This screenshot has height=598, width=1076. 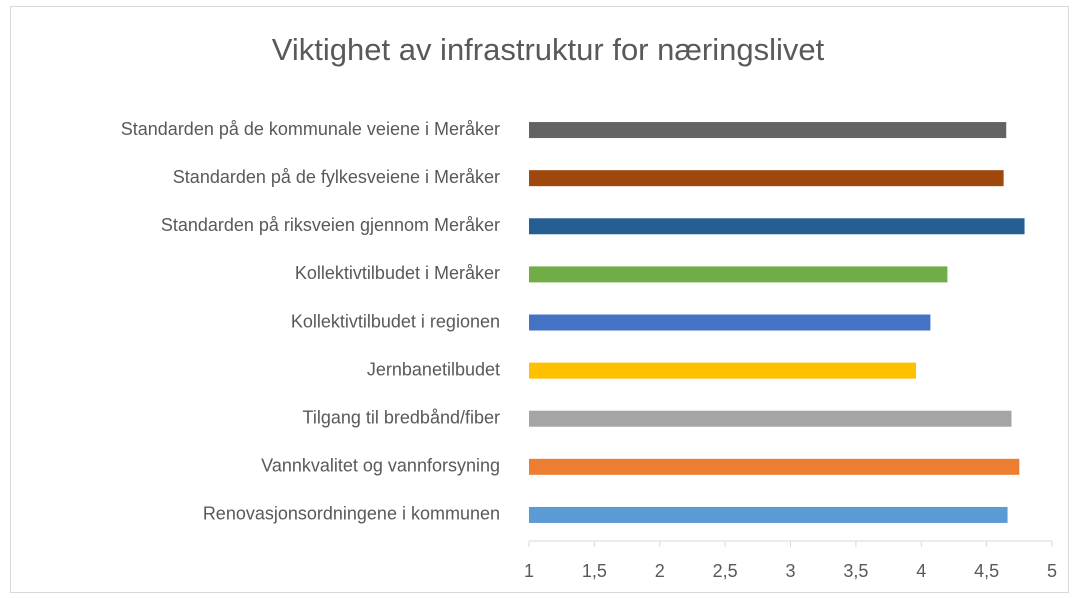 What do you see at coordinates (380, 466) in the screenshot?
I see `y-tick-label: Vannkvalitet og vannforsyning` at bounding box center [380, 466].